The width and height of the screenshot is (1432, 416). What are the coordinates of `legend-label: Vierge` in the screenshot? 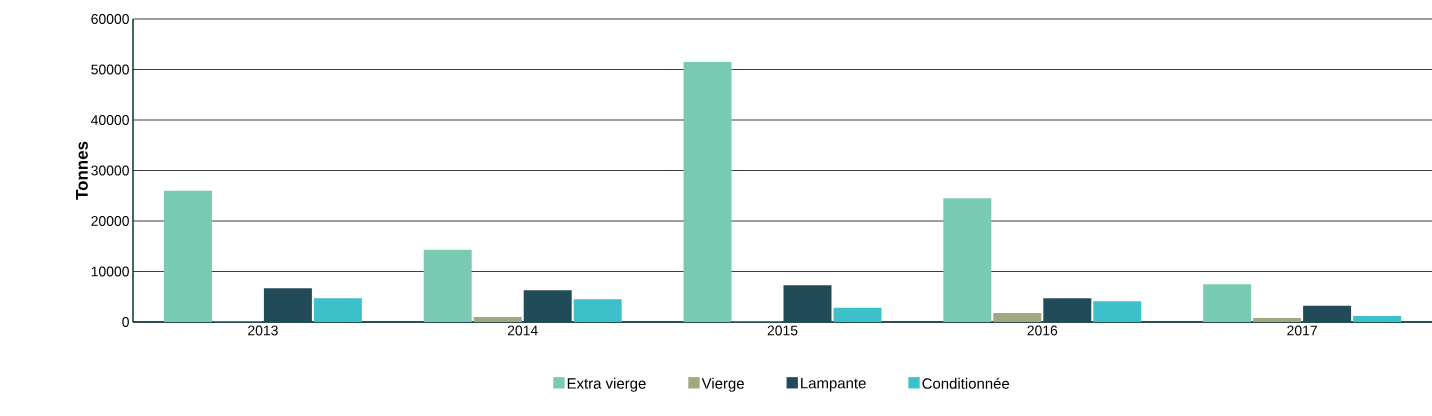 It's located at (722, 384).